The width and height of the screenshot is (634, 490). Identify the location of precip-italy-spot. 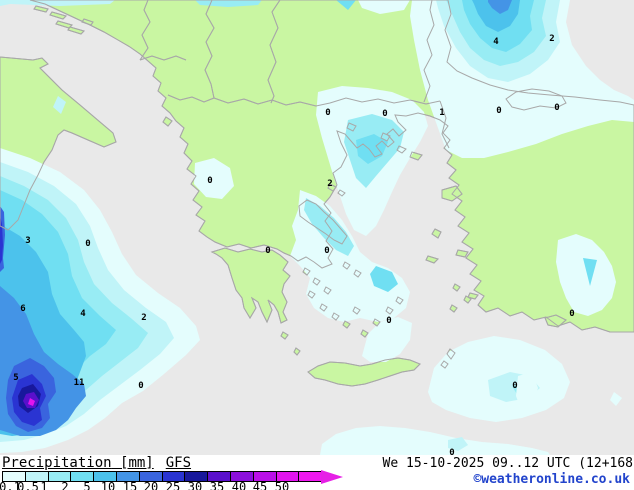
(59, 105).